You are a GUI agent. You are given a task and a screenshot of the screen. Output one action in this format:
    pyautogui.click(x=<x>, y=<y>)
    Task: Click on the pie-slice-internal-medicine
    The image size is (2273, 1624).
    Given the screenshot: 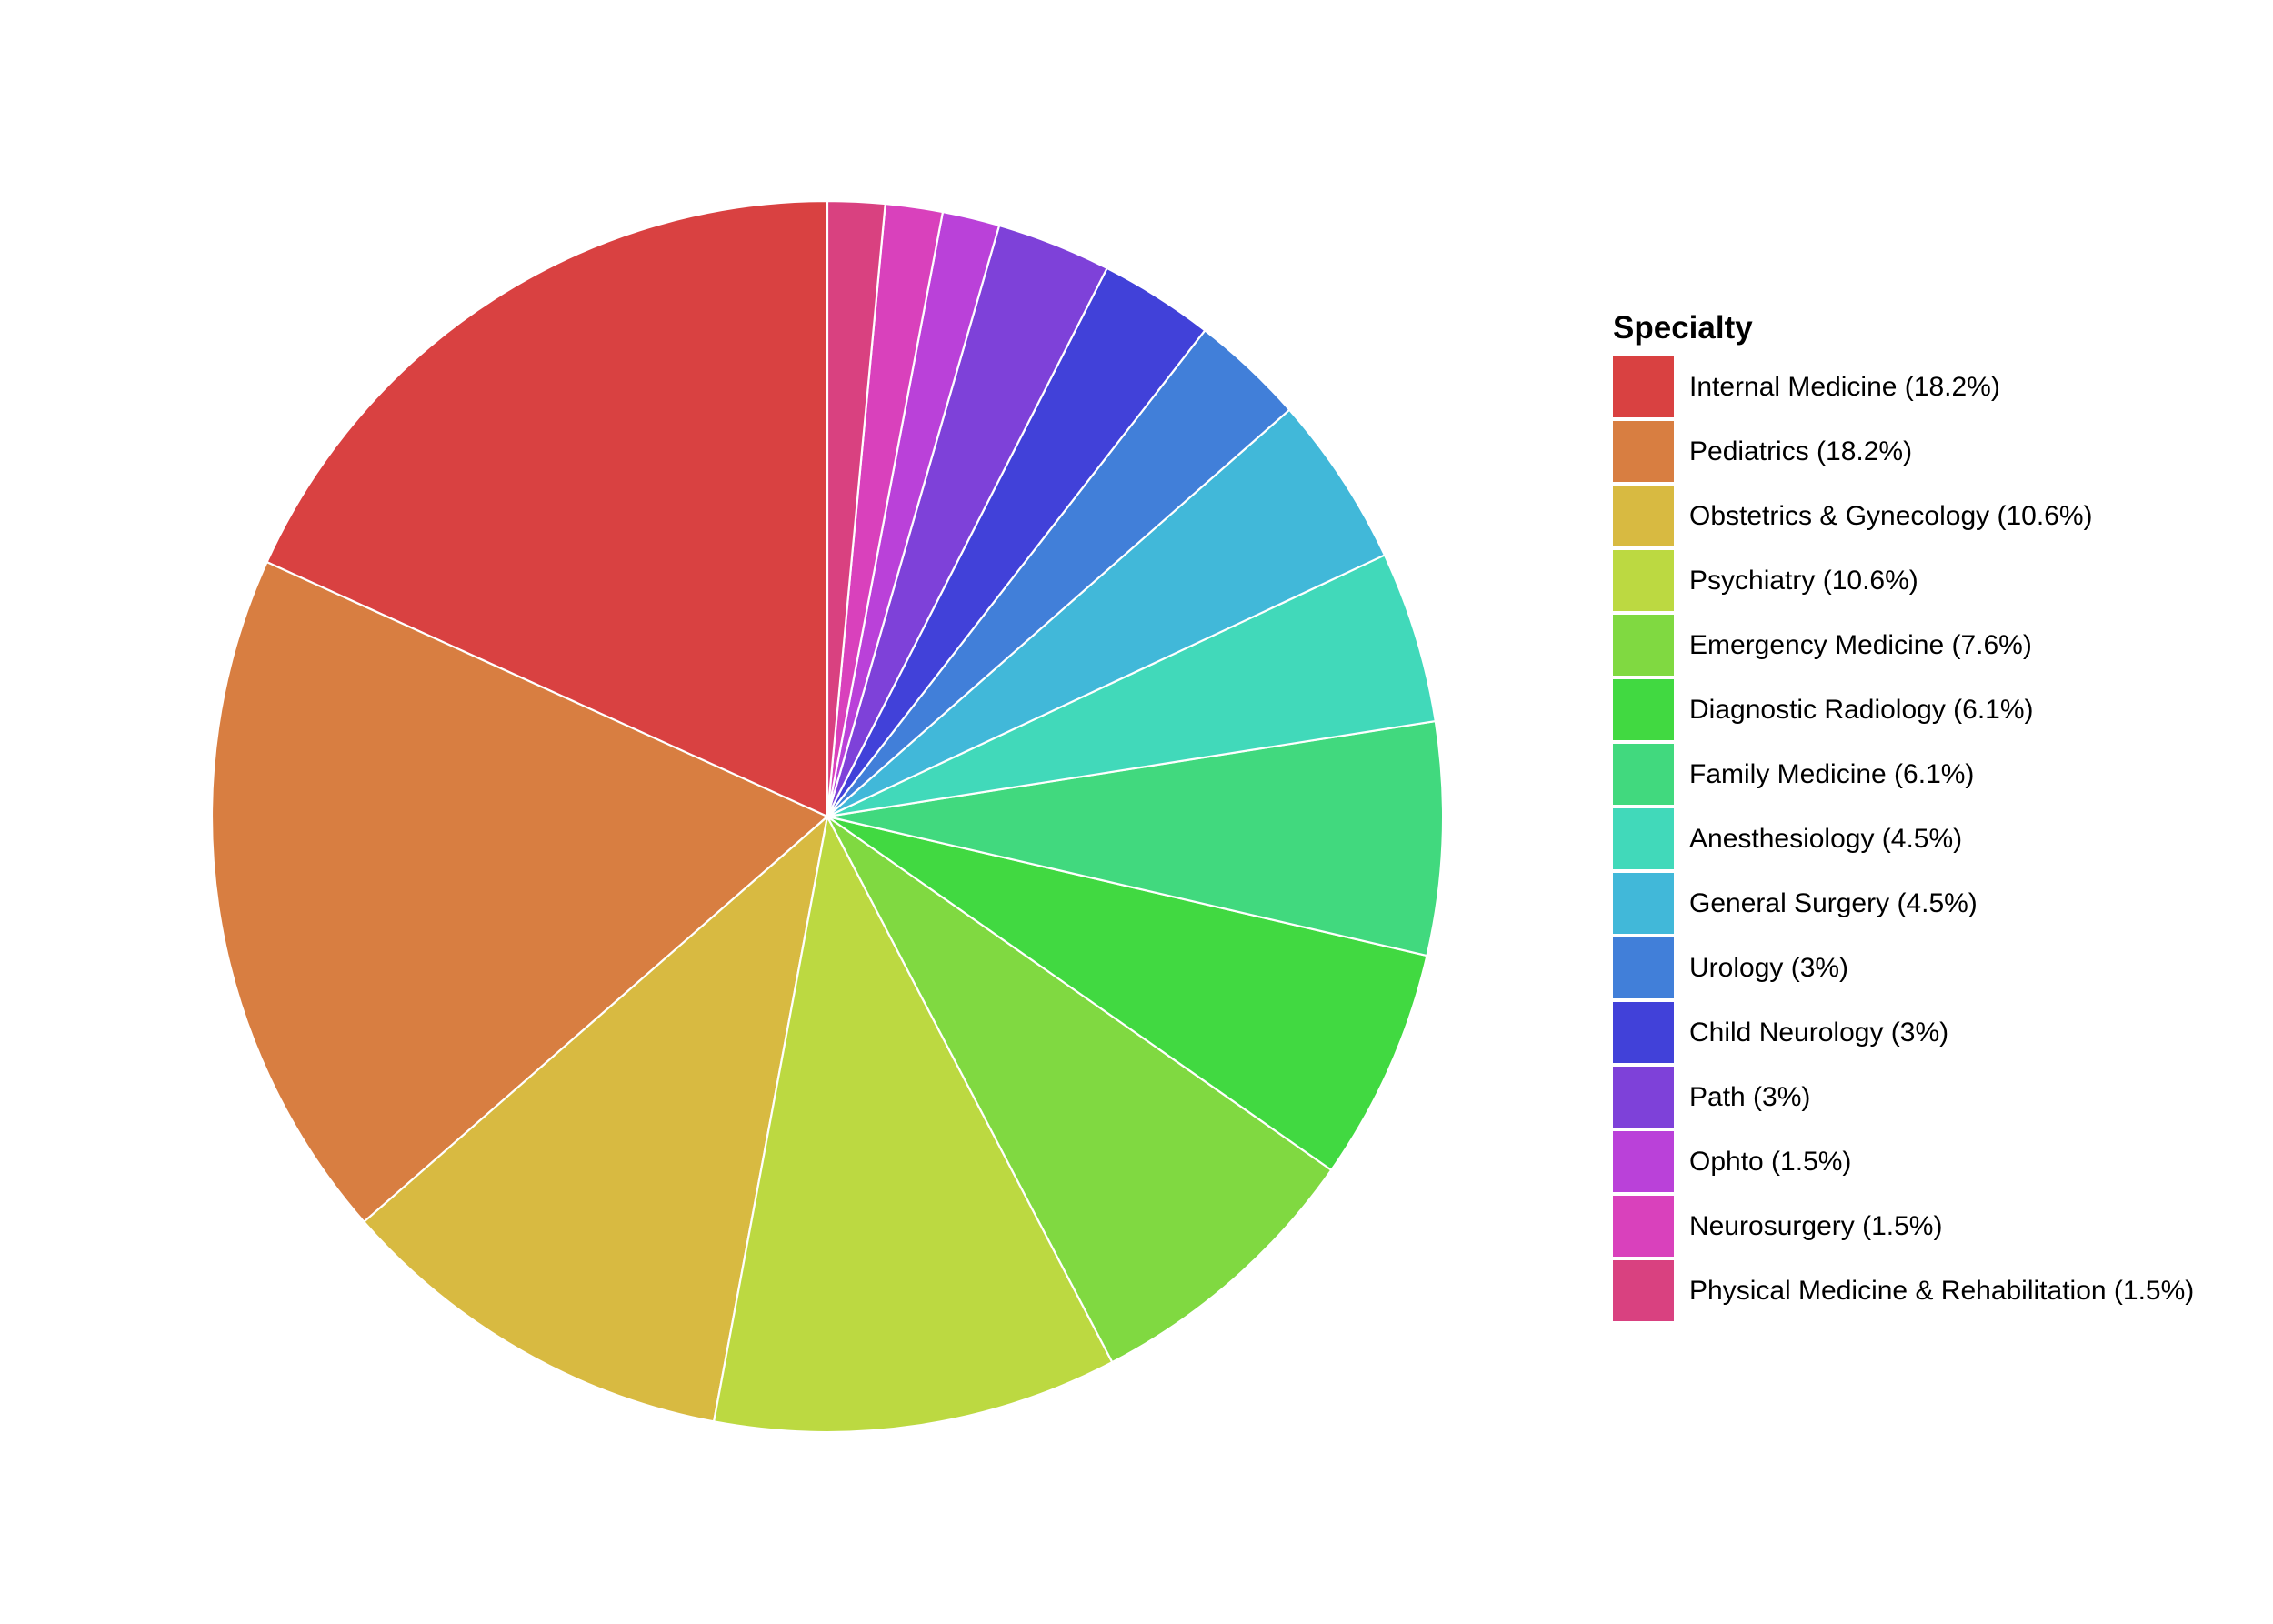 What is the action you would take?
    pyautogui.click(x=547, y=508)
    